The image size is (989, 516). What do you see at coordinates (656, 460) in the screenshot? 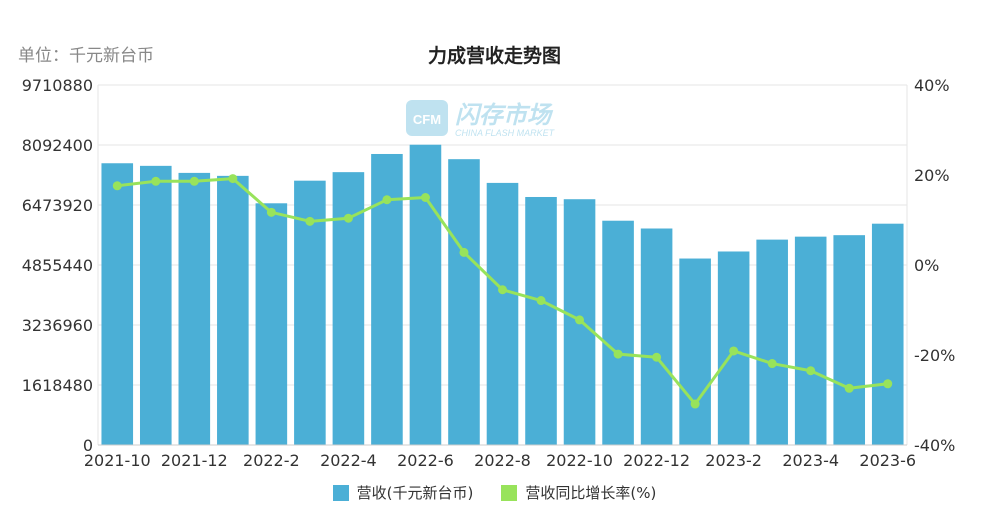
I see `x-tick-label: 2022-12` at bounding box center [656, 460].